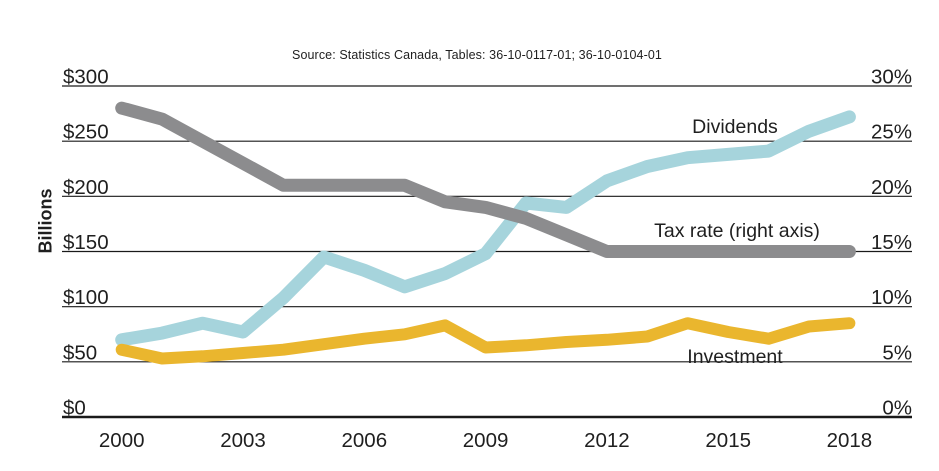 The image size is (939, 471). I want to click on right-axis-tick: 0%, so click(897, 408).